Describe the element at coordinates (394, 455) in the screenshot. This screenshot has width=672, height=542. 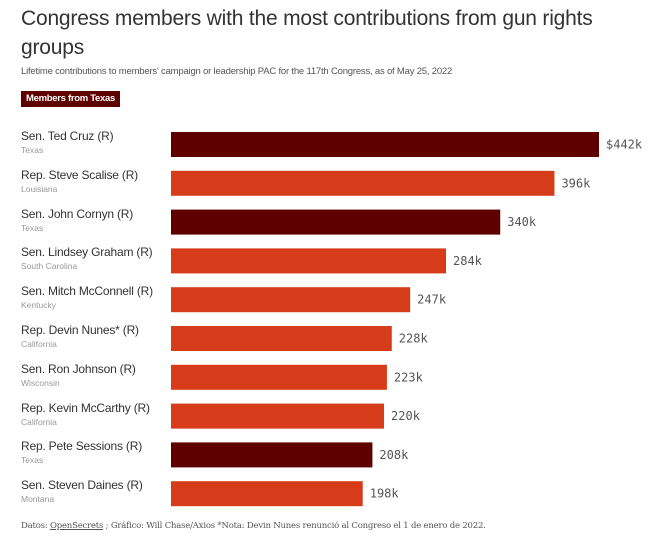
I see `value-label: 208k` at that location.